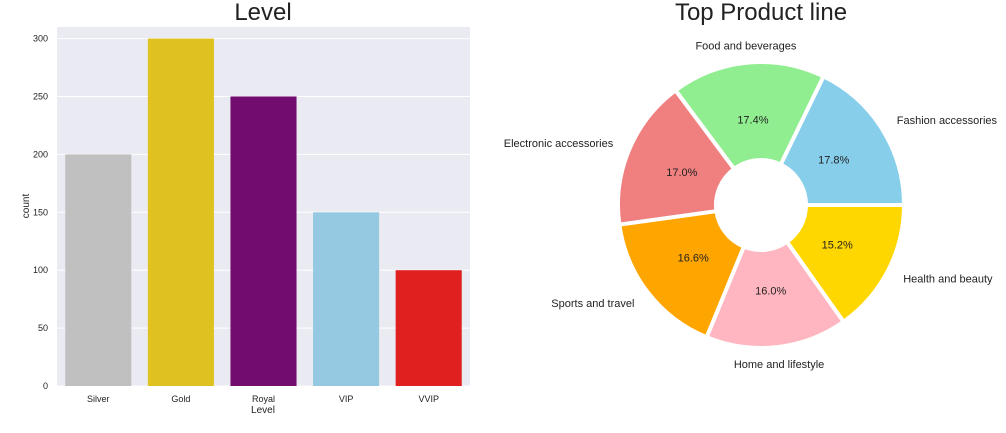  Describe the element at coordinates (761, 13) in the screenshot. I see `pie-chart-title: Top Product line` at that location.